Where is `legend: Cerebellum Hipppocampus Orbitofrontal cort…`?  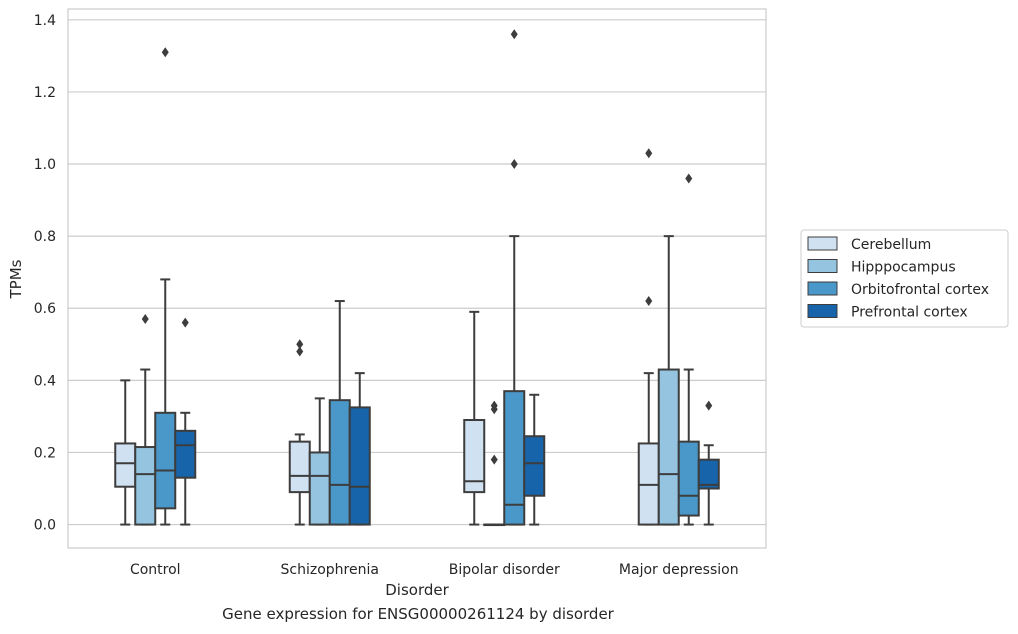 legend: Cerebellum Hipppocampus Orbitofrontal cort… is located at coordinates (904, 278).